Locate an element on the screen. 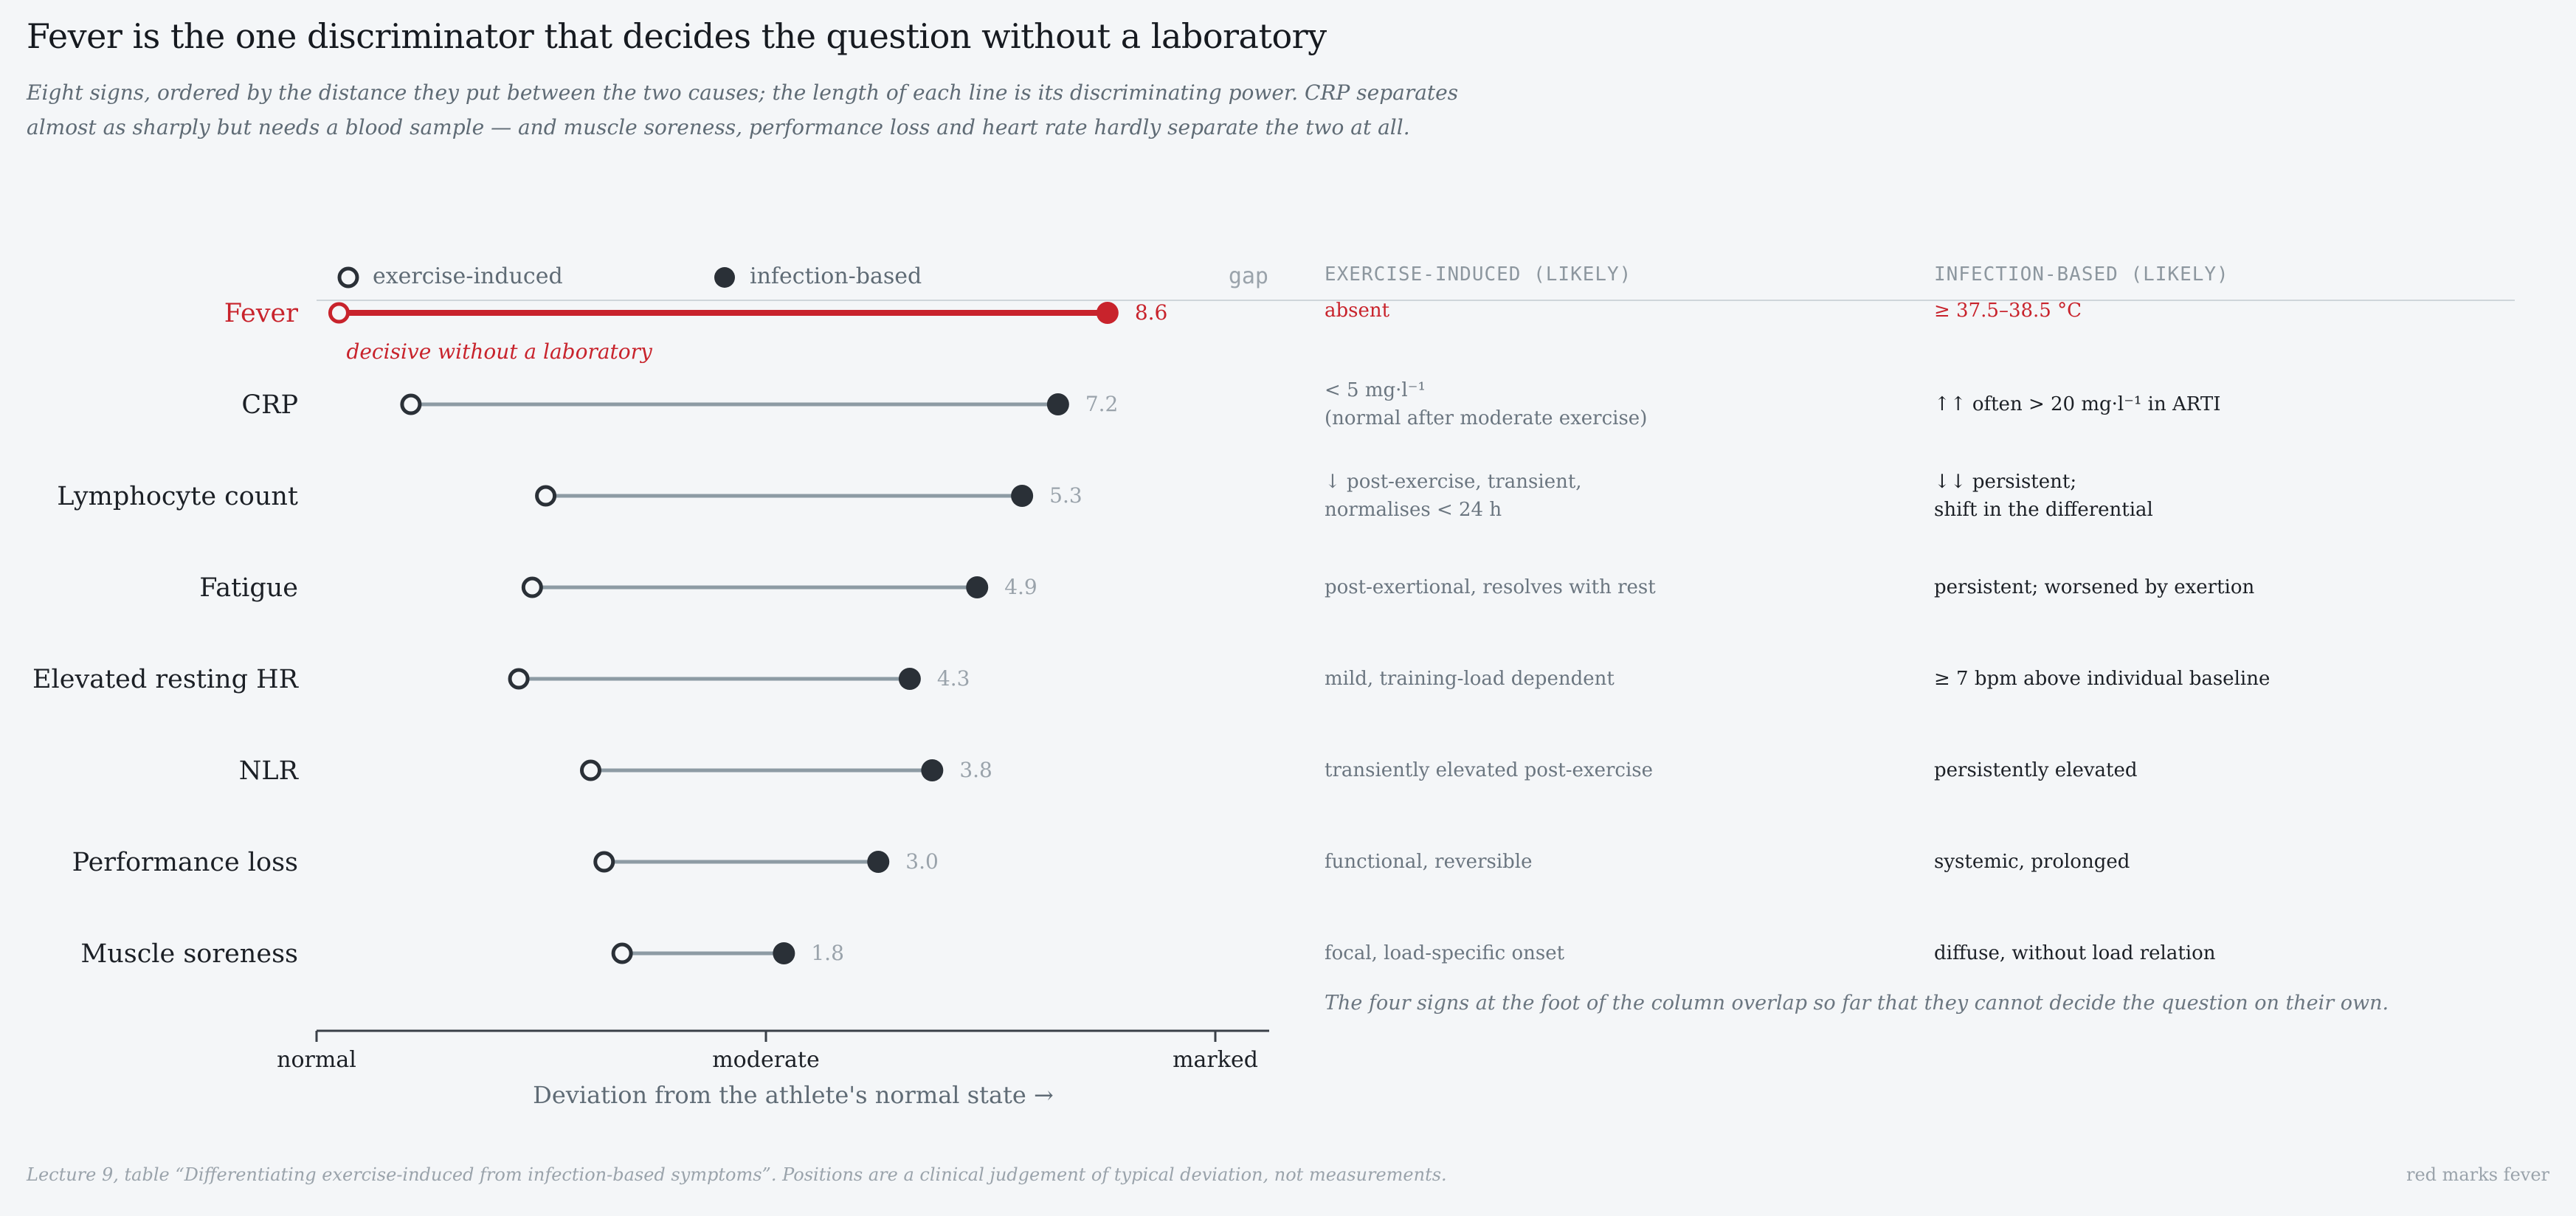 Image resolution: width=2576 pixels, height=1216 pixels. table-cell-exercise: mild, training-load dependent is located at coordinates (1470, 679).